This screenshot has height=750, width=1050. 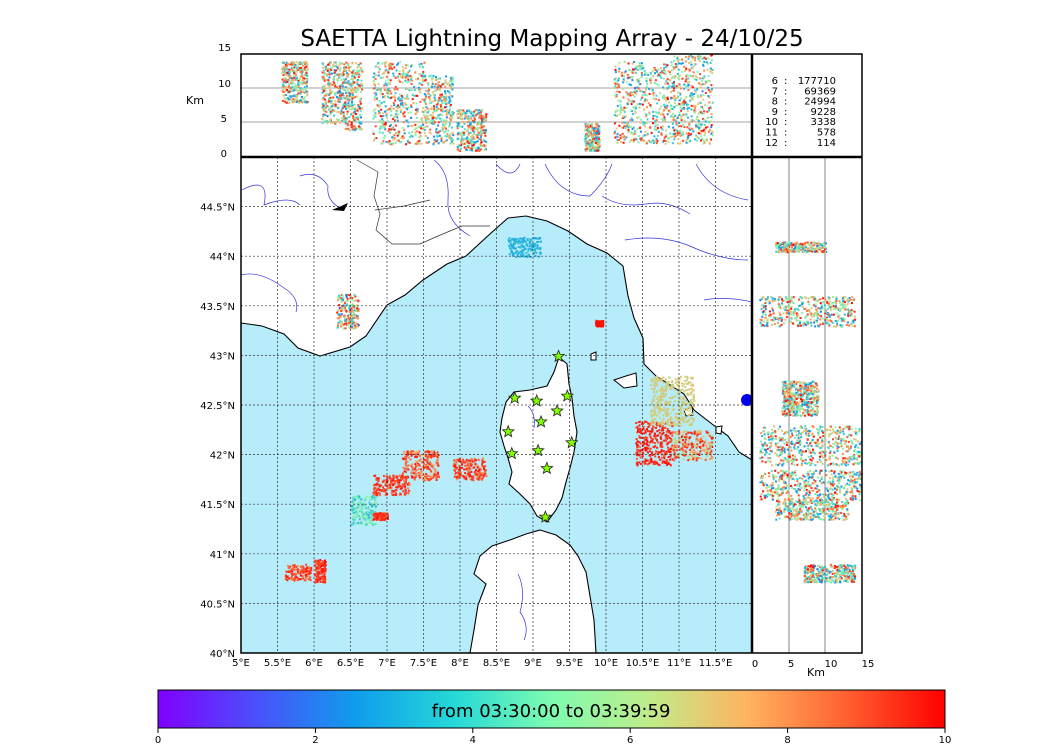 What do you see at coordinates (224, 119) in the screenshot?
I see `alt-tick-5: 5` at bounding box center [224, 119].